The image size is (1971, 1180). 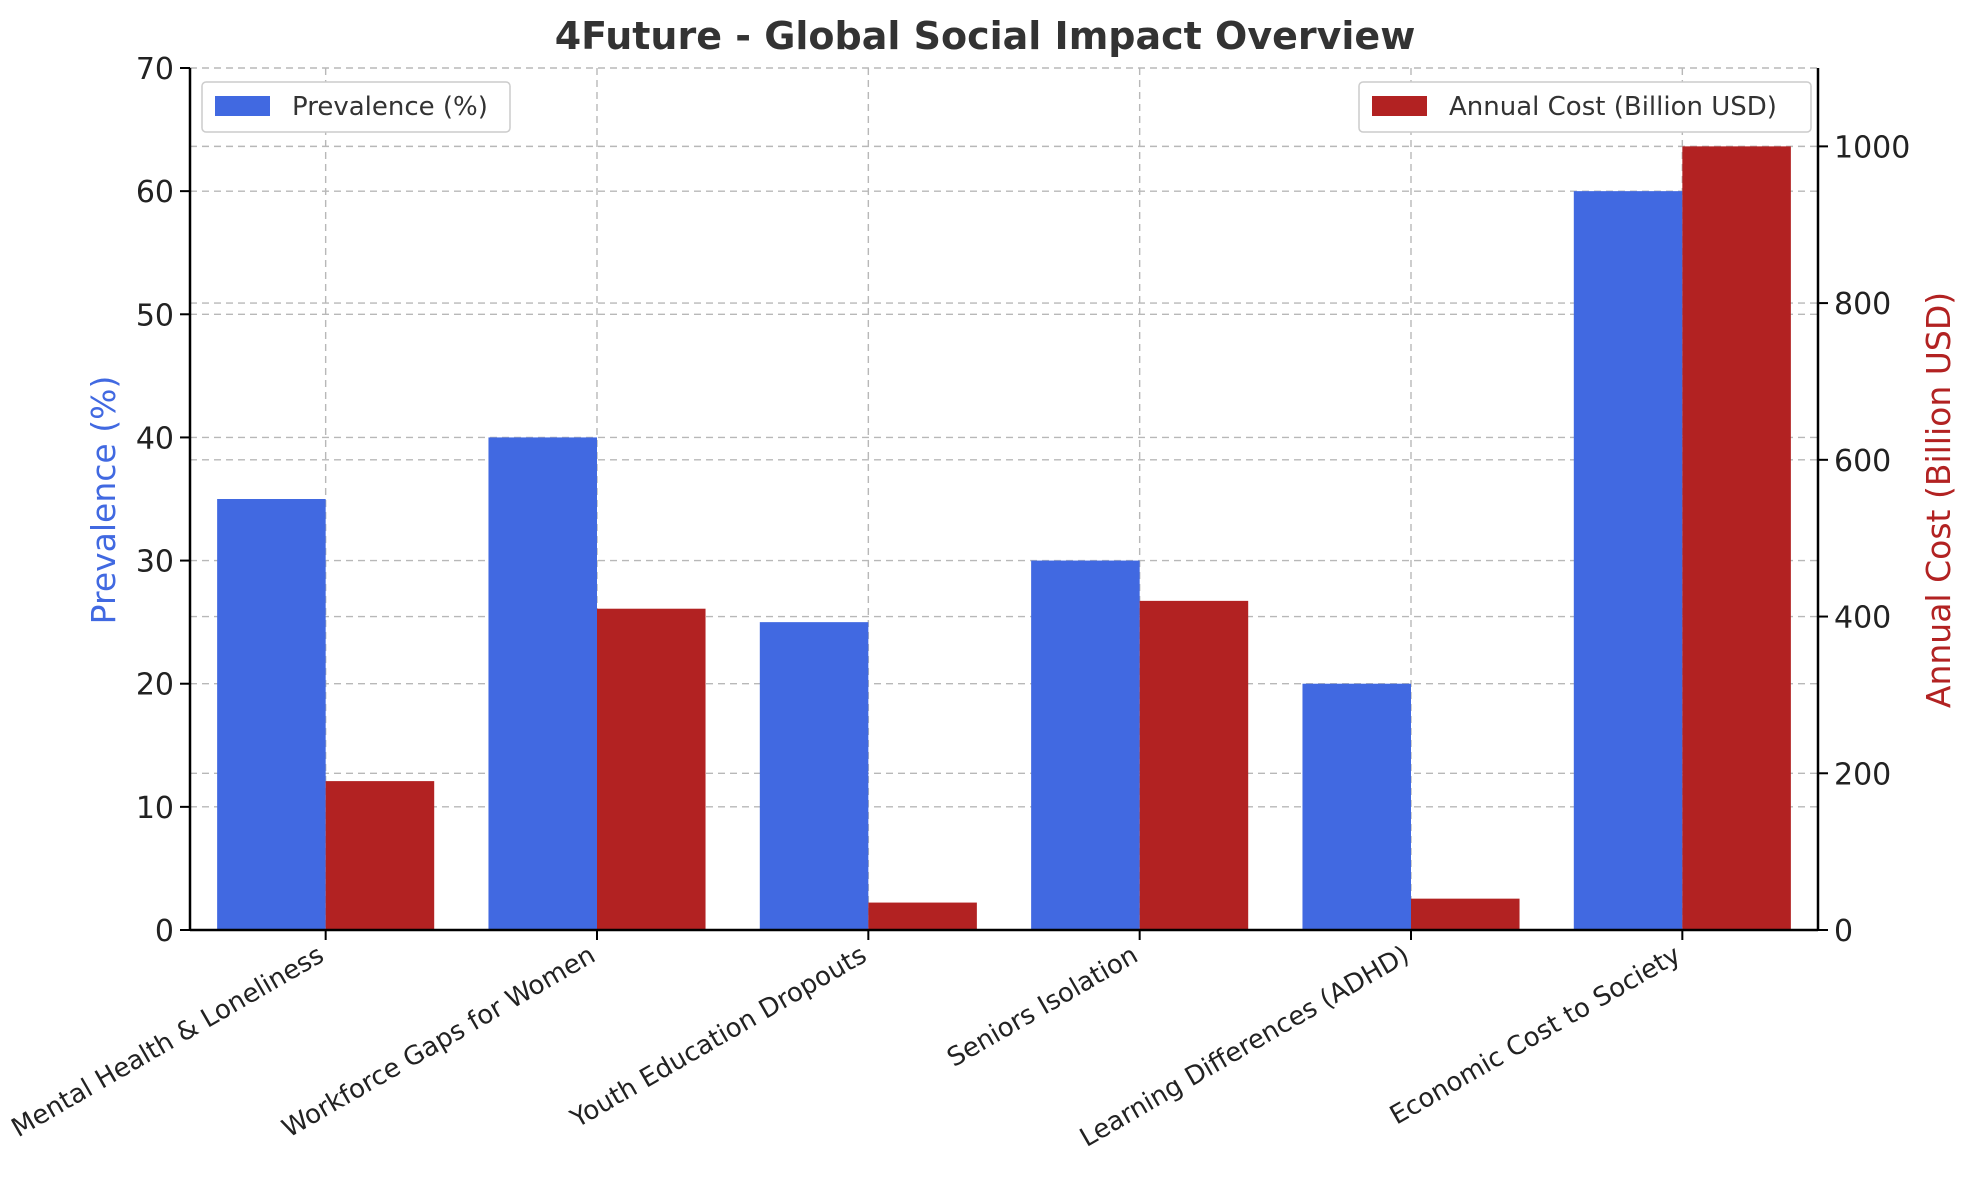 I want to click on y-tick-label-left: 70, so click(x=155, y=69).